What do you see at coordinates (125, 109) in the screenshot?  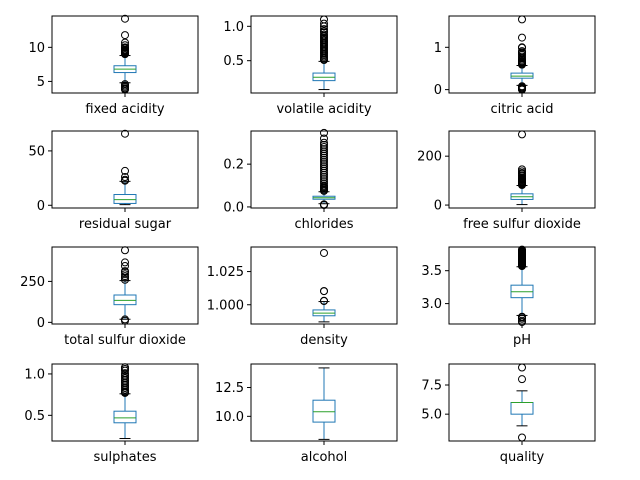 I see `x-axis-label: fixed acidity` at bounding box center [125, 109].